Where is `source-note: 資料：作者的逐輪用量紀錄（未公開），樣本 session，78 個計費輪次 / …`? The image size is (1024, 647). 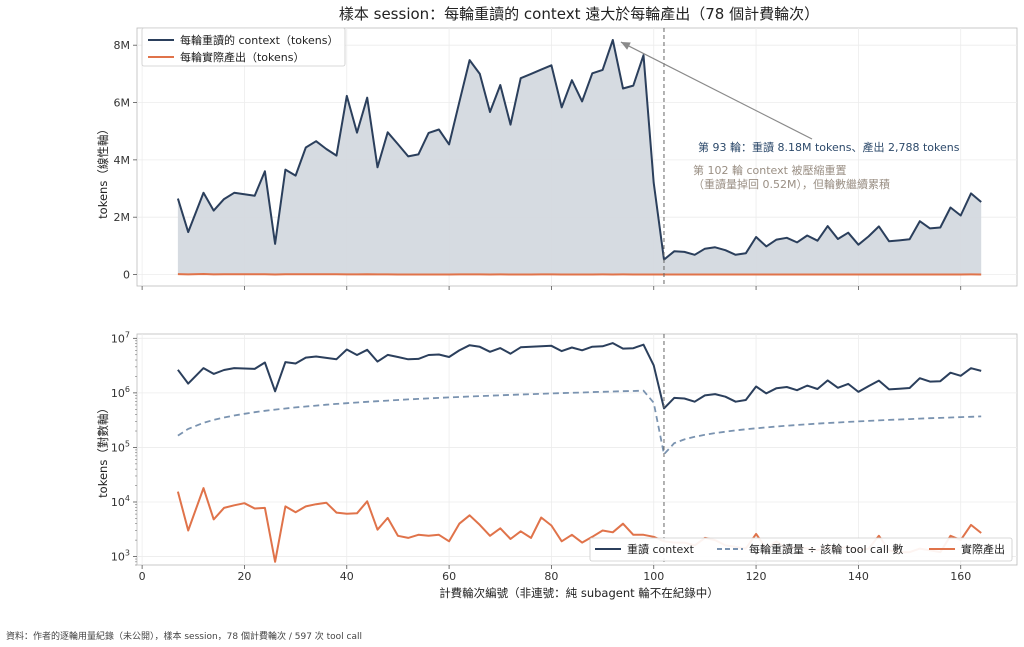 source-note: 資料：作者的逐輪用量紀錄（未公開），樣本 session，78 個計費輪次 / … is located at coordinates (184, 637).